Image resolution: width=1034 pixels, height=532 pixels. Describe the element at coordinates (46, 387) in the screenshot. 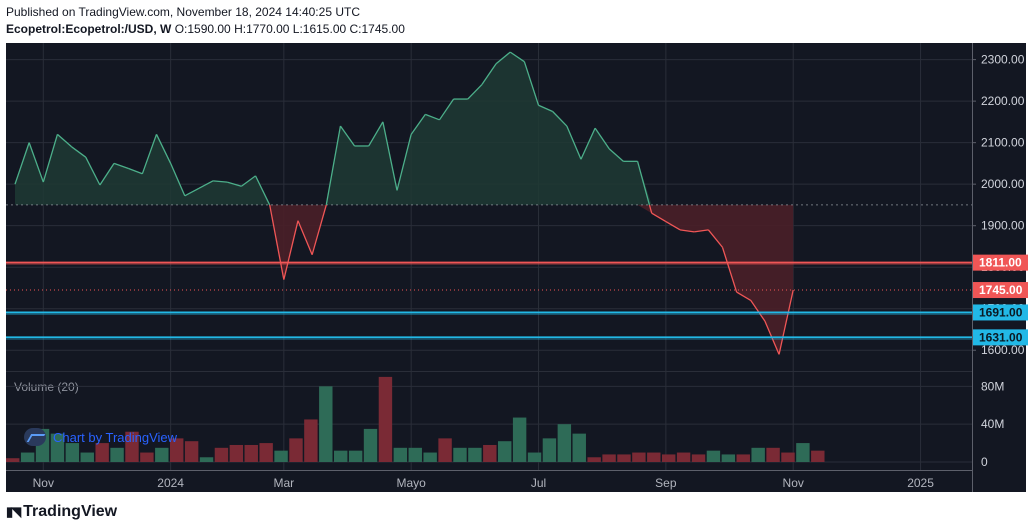

I see `volume-pane-label: Volume (20)` at that location.